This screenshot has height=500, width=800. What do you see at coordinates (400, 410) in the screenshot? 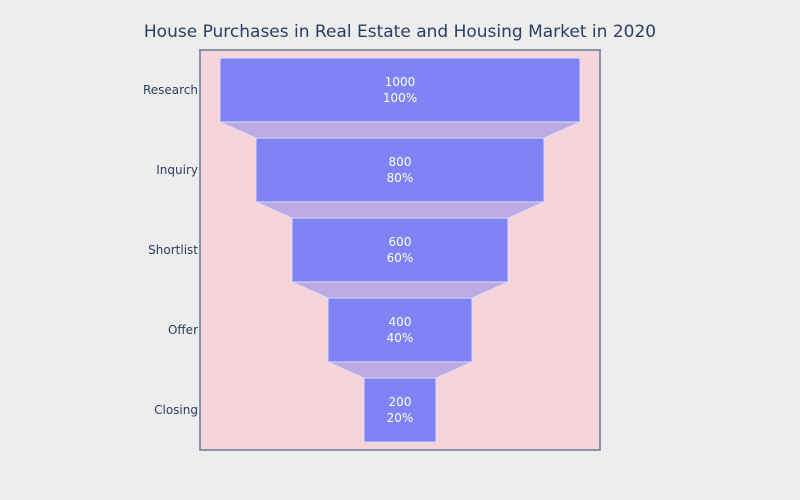
I see `funnel-bar-closing` at bounding box center [400, 410].